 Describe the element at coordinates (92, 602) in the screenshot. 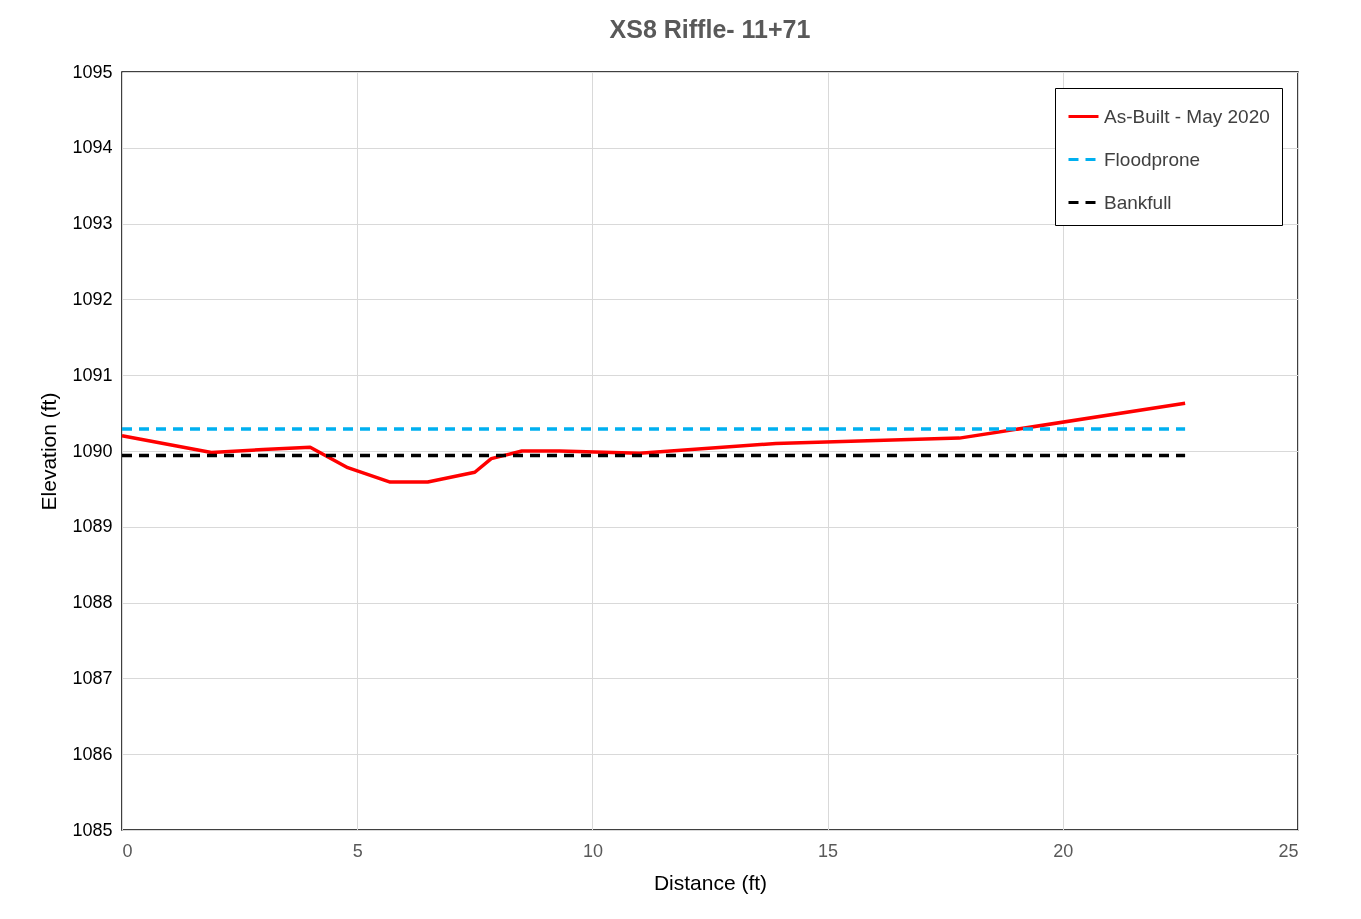

I see `y-tick-label: 1088` at that location.